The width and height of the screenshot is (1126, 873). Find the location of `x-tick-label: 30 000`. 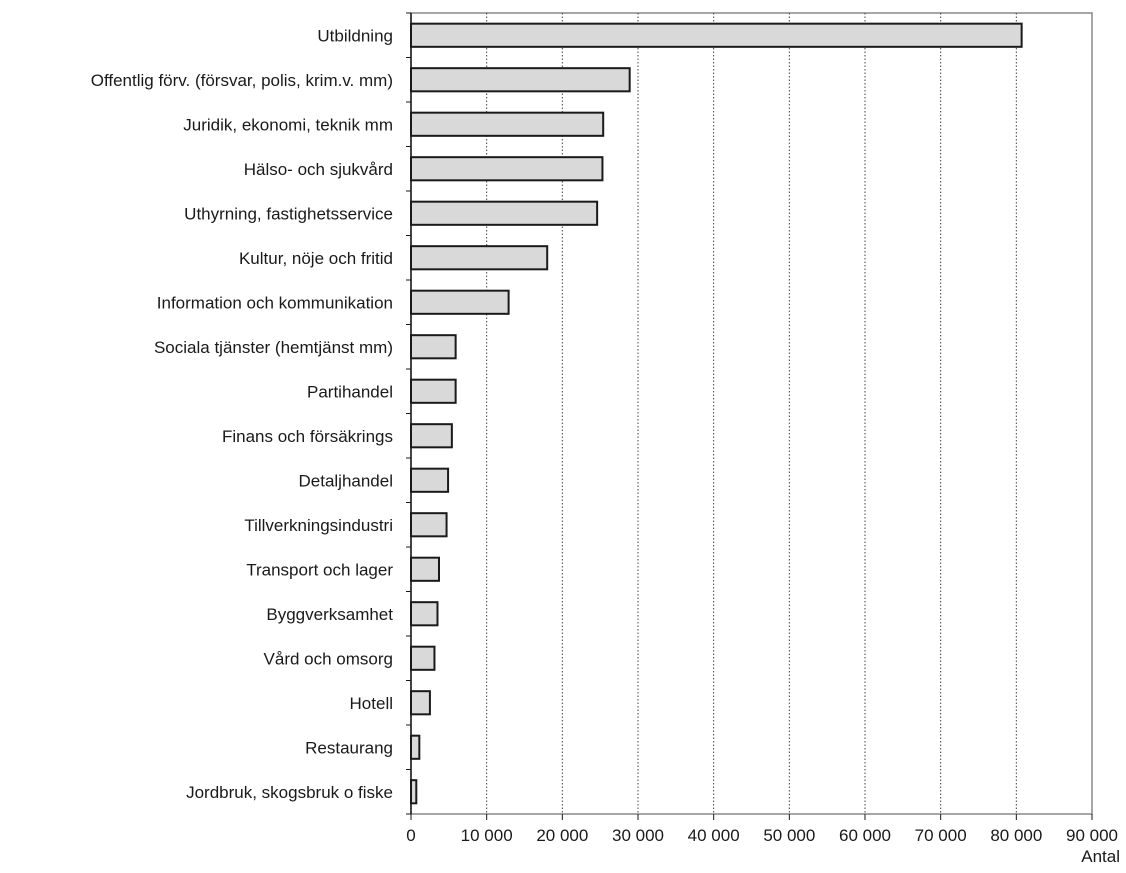

x-tick-label: 30 000 is located at coordinates (638, 835).